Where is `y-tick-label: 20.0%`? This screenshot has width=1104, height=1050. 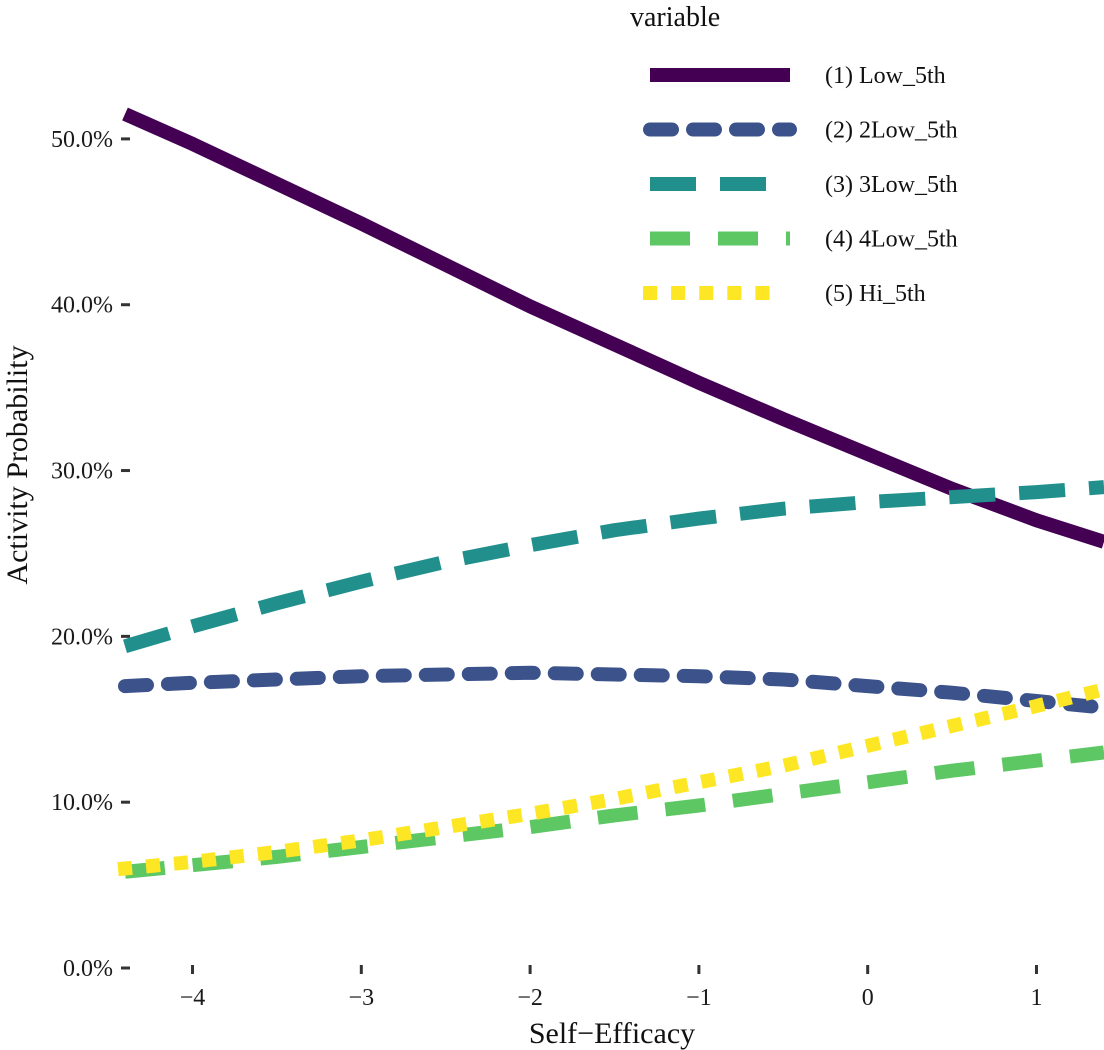
y-tick-label: 20.0% is located at coordinates (82, 637).